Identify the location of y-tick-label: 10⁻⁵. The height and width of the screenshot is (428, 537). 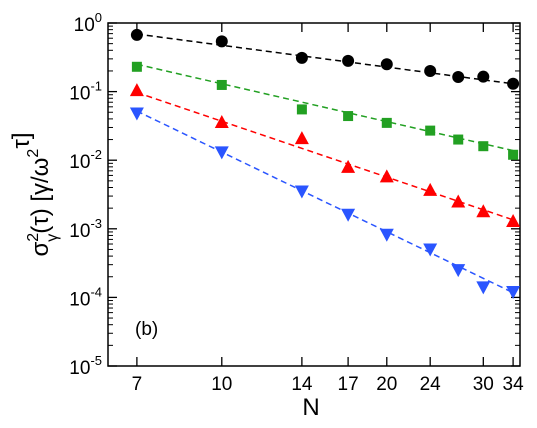
(85, 366).